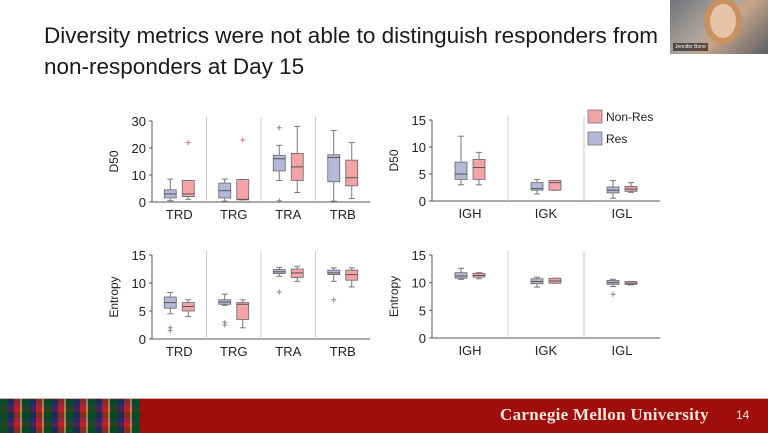 The image size is (768, 433). What do you see at coordinates (238, 168) in the screenshot?
I see `boxplot-panel-1: 0 10 20 30 D50 TRD TRG TRA TRB` at bounding box center [238, 168].